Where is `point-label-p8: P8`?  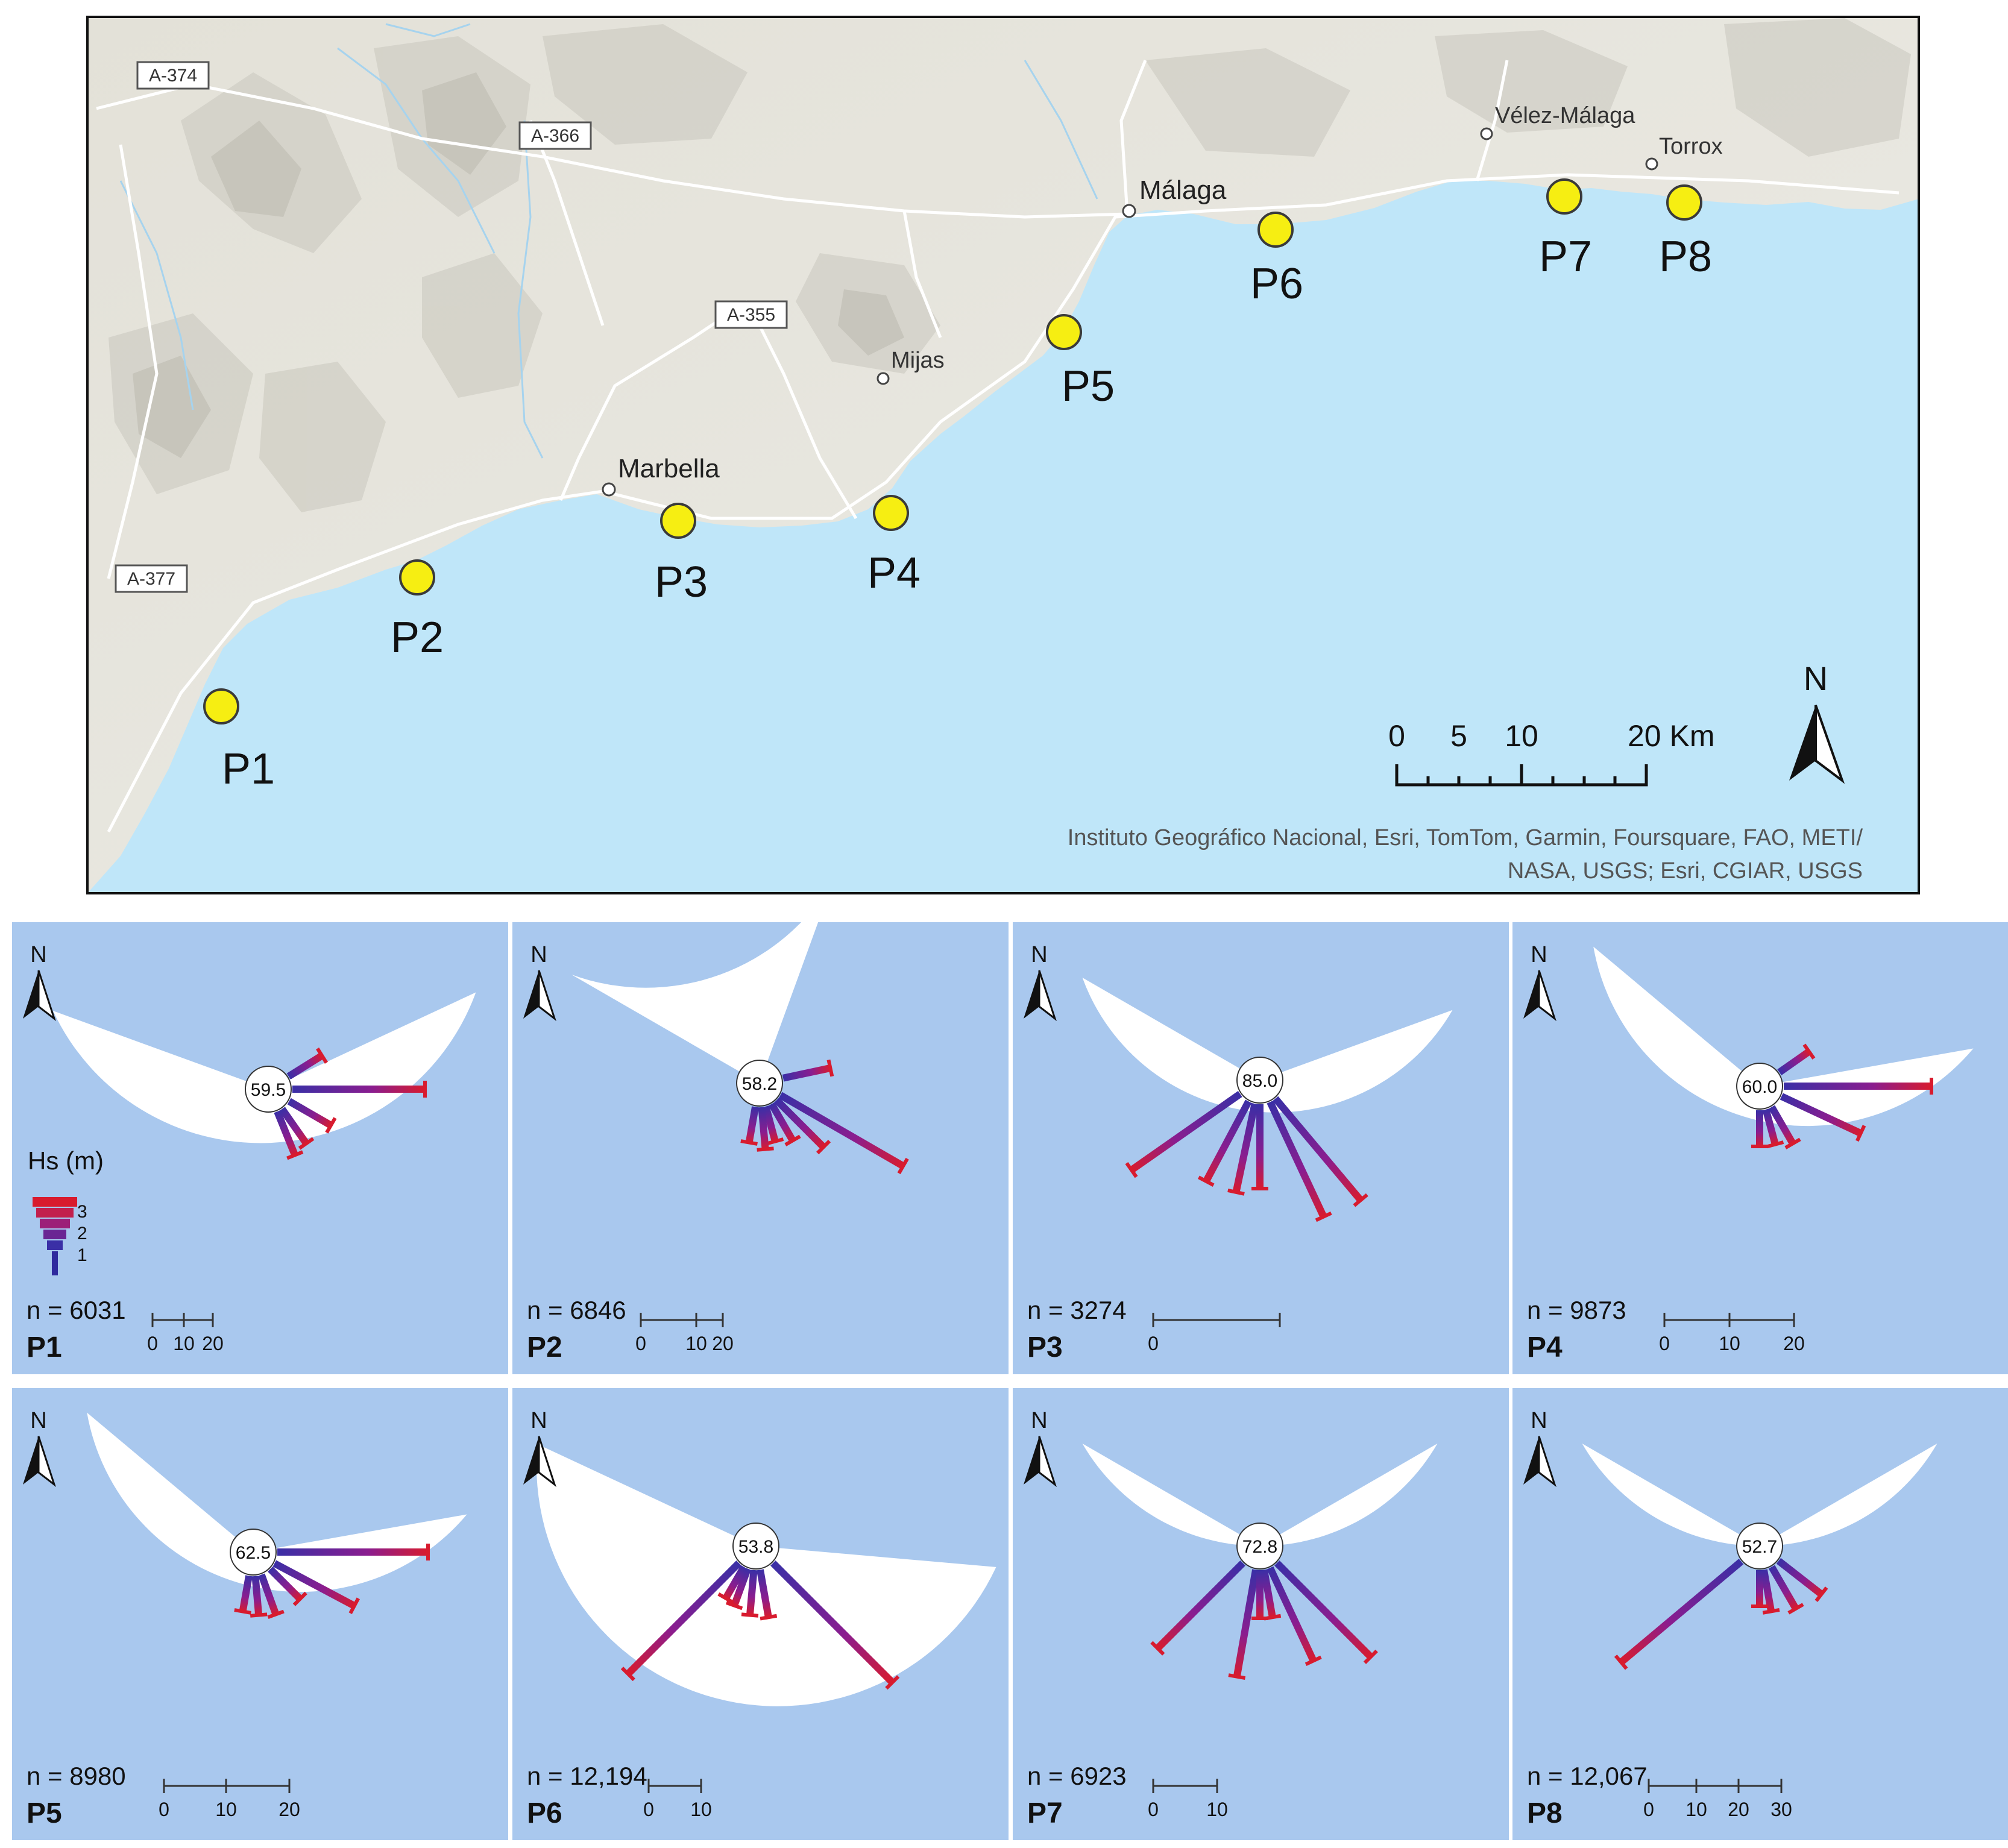
point-label-p8: P8 is located at coordinates (1685, 257).